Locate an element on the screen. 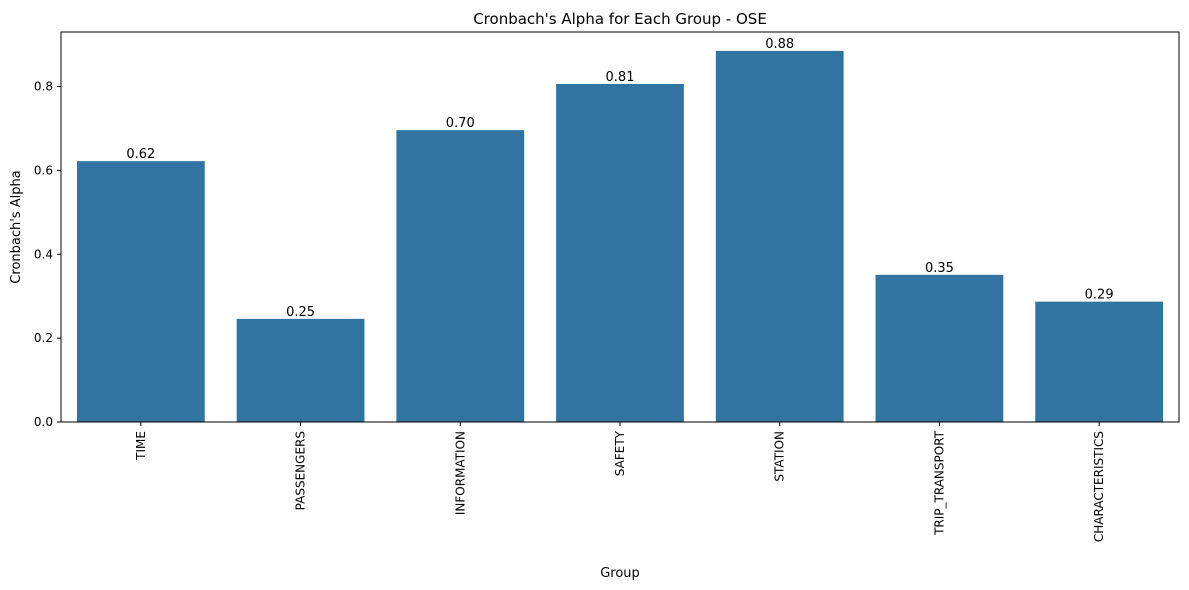 This screenshot has width=1189, height=590. value-label-passengers: 0.25 is located at coordinates (300, 312).